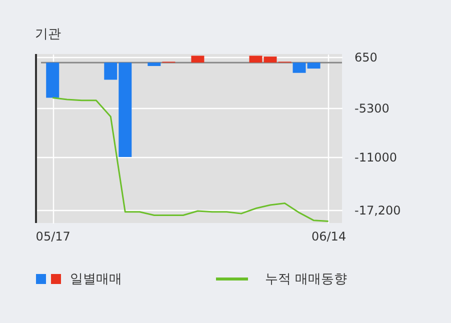  Describe the element at coordinates (48, 34) in the screenshot. I see `chart-title: 기관` at that location.